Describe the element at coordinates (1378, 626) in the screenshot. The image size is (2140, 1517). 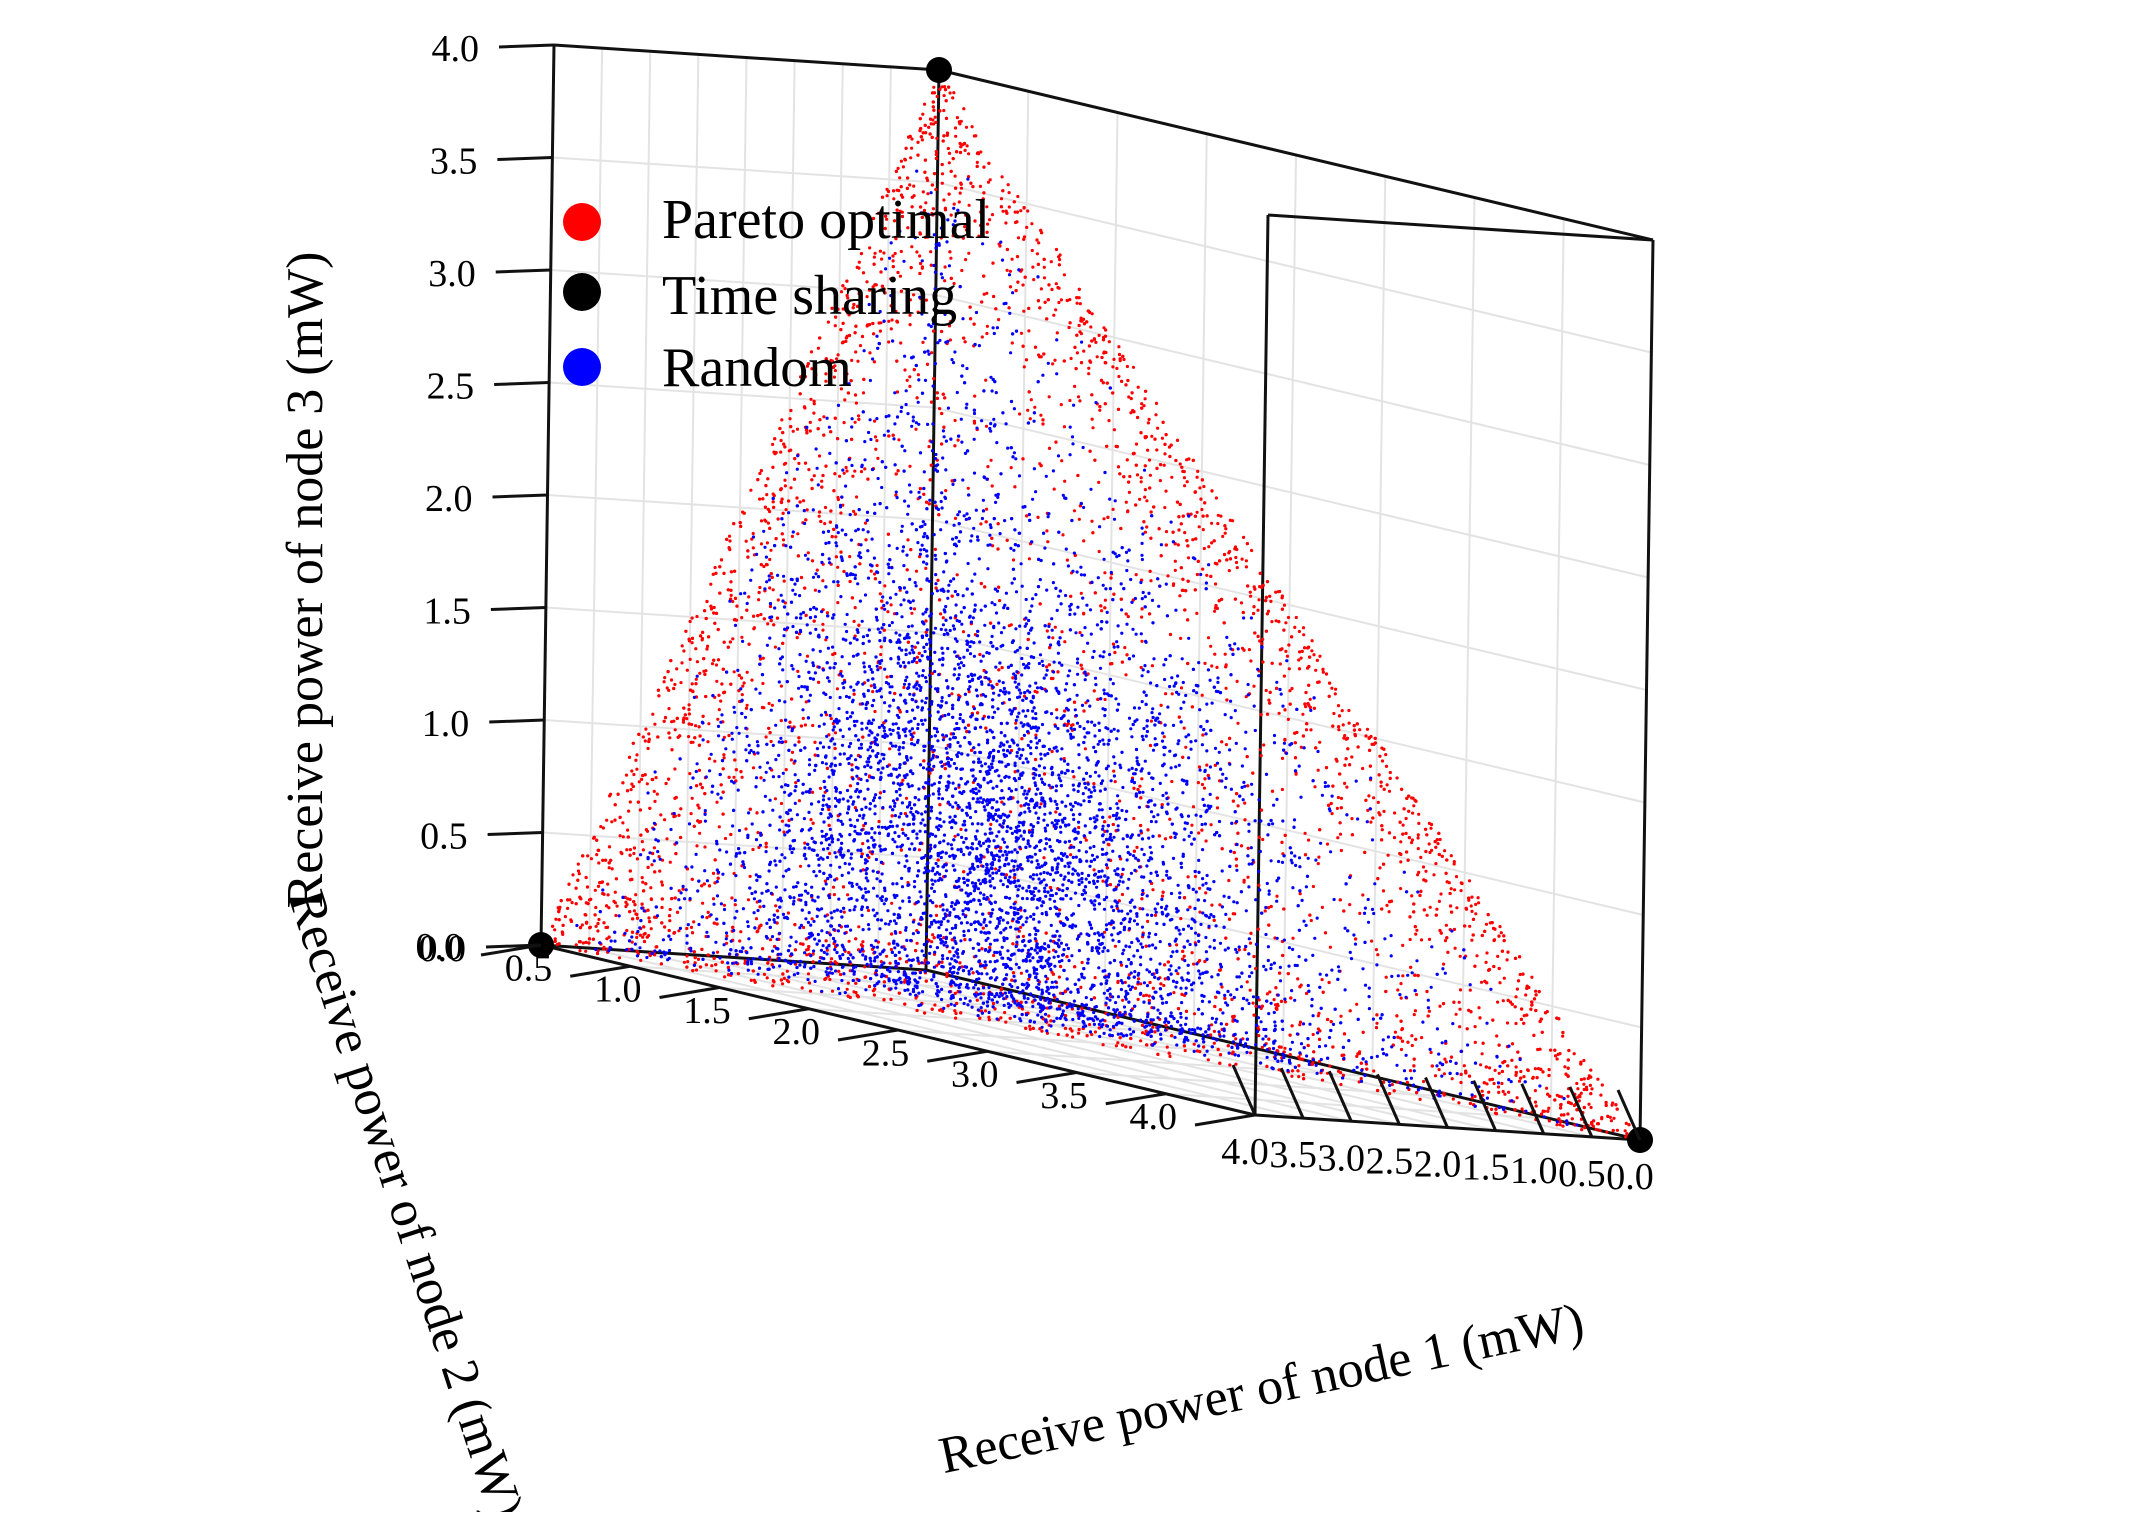
I see `grid-line` at that location.